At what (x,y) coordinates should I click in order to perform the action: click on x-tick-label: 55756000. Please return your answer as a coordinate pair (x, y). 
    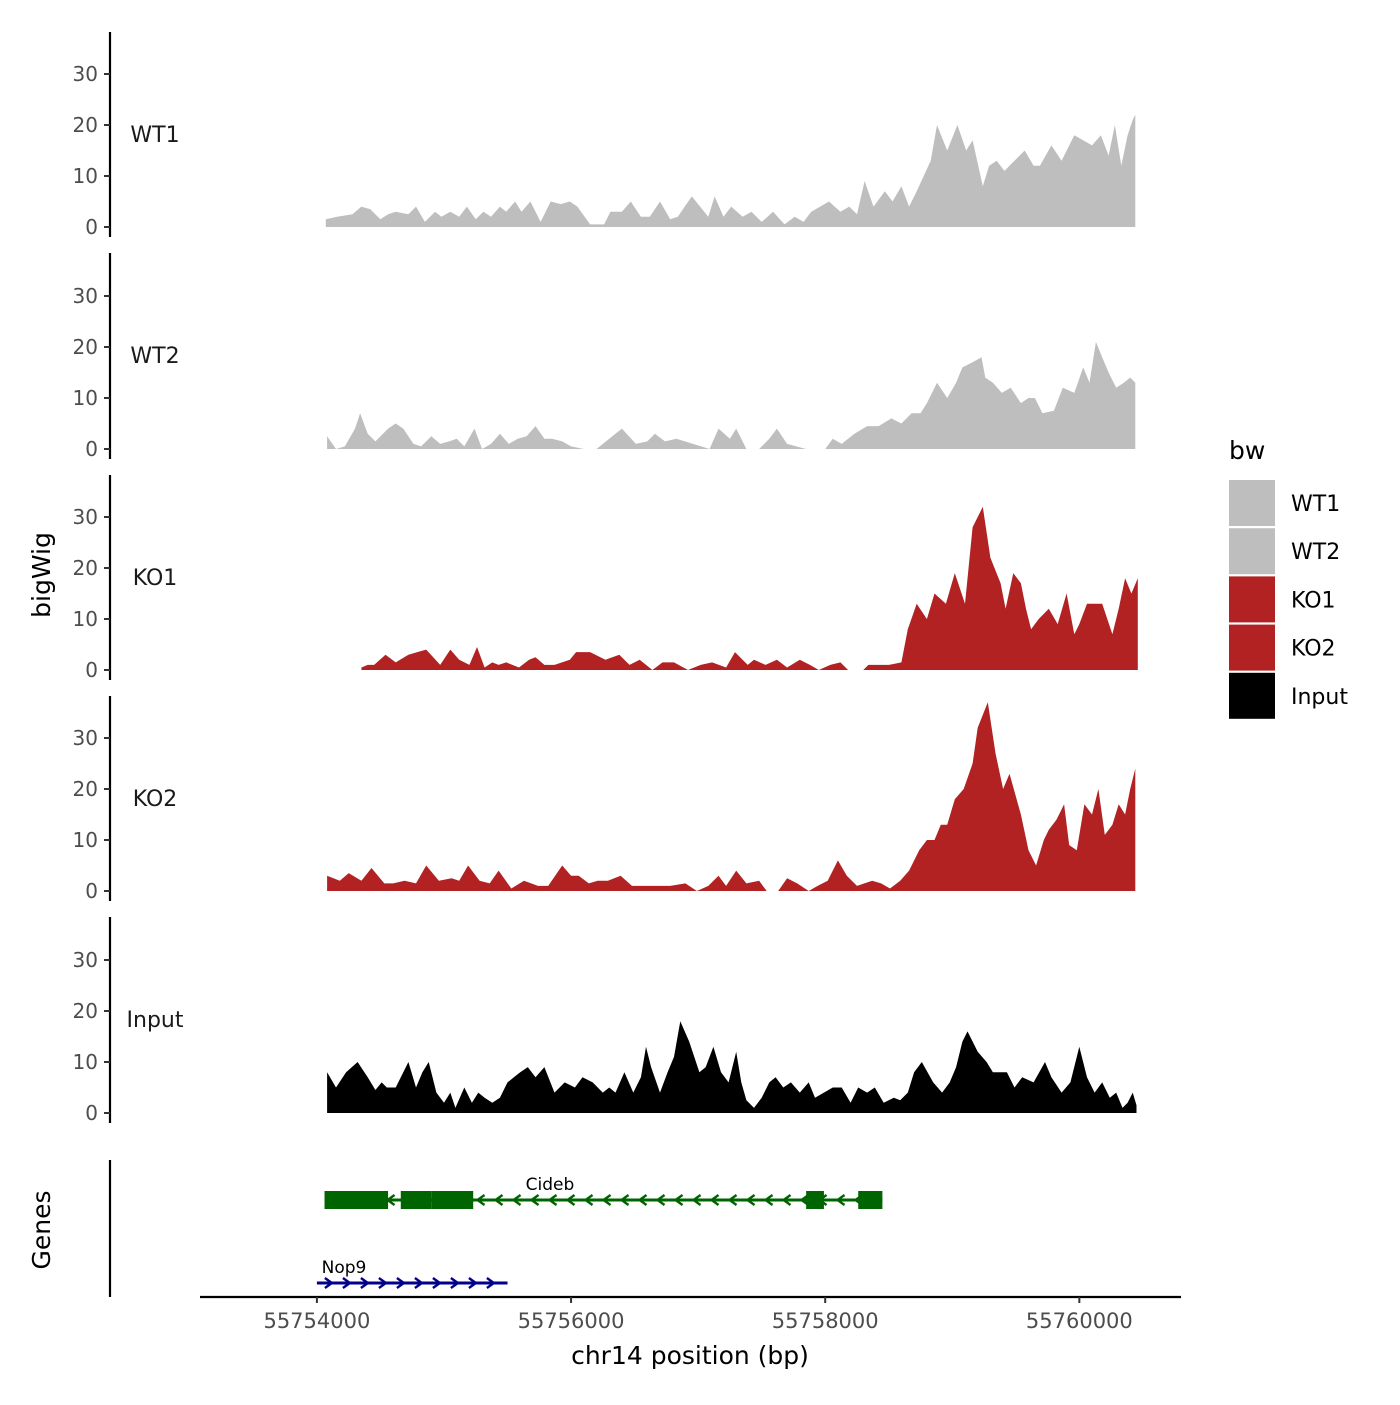
    Looking at the image, I should click on (571, 1321).